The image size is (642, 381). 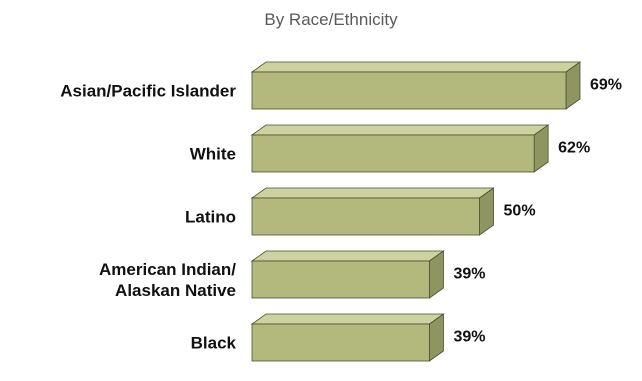 What do you see at coordinates (213, 154) in the screenshot?
I see `category-label: White` at bounding box center [213, 154].